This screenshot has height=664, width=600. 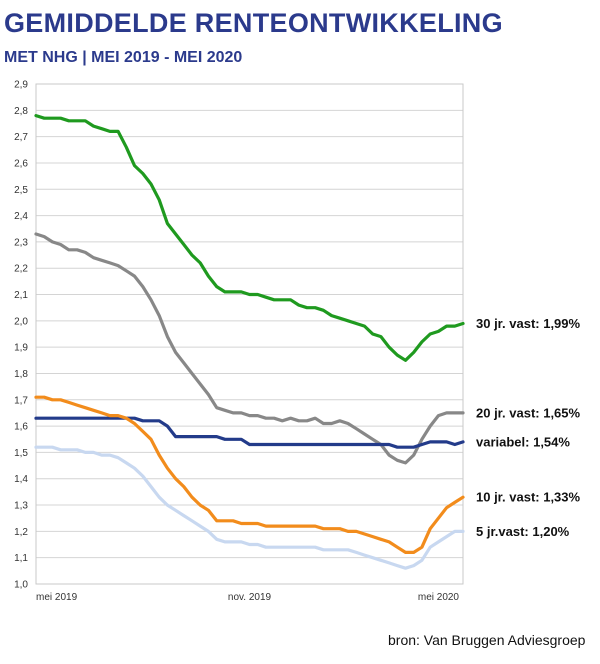 What do you see at coordinates (528, 412) in the screenshot?
I see `series-end-label: 20 jr. vast: 1,65%` at bounding box center [528, 412].